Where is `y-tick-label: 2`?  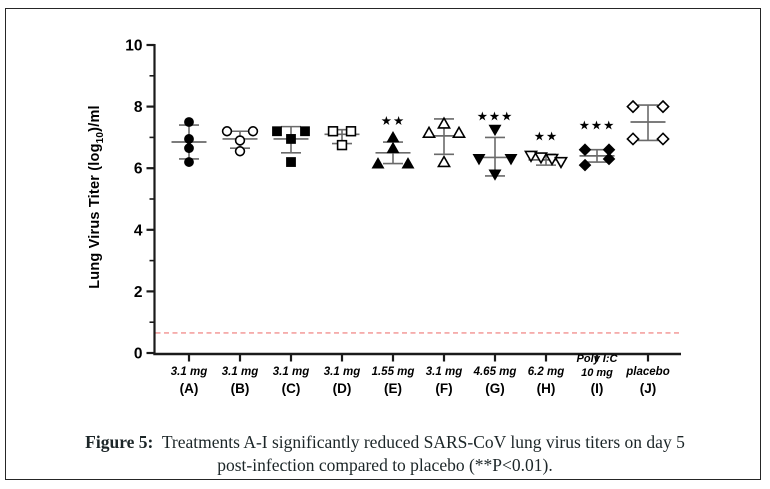 y-tick-label: 2 is located at coordinates (138, 292).